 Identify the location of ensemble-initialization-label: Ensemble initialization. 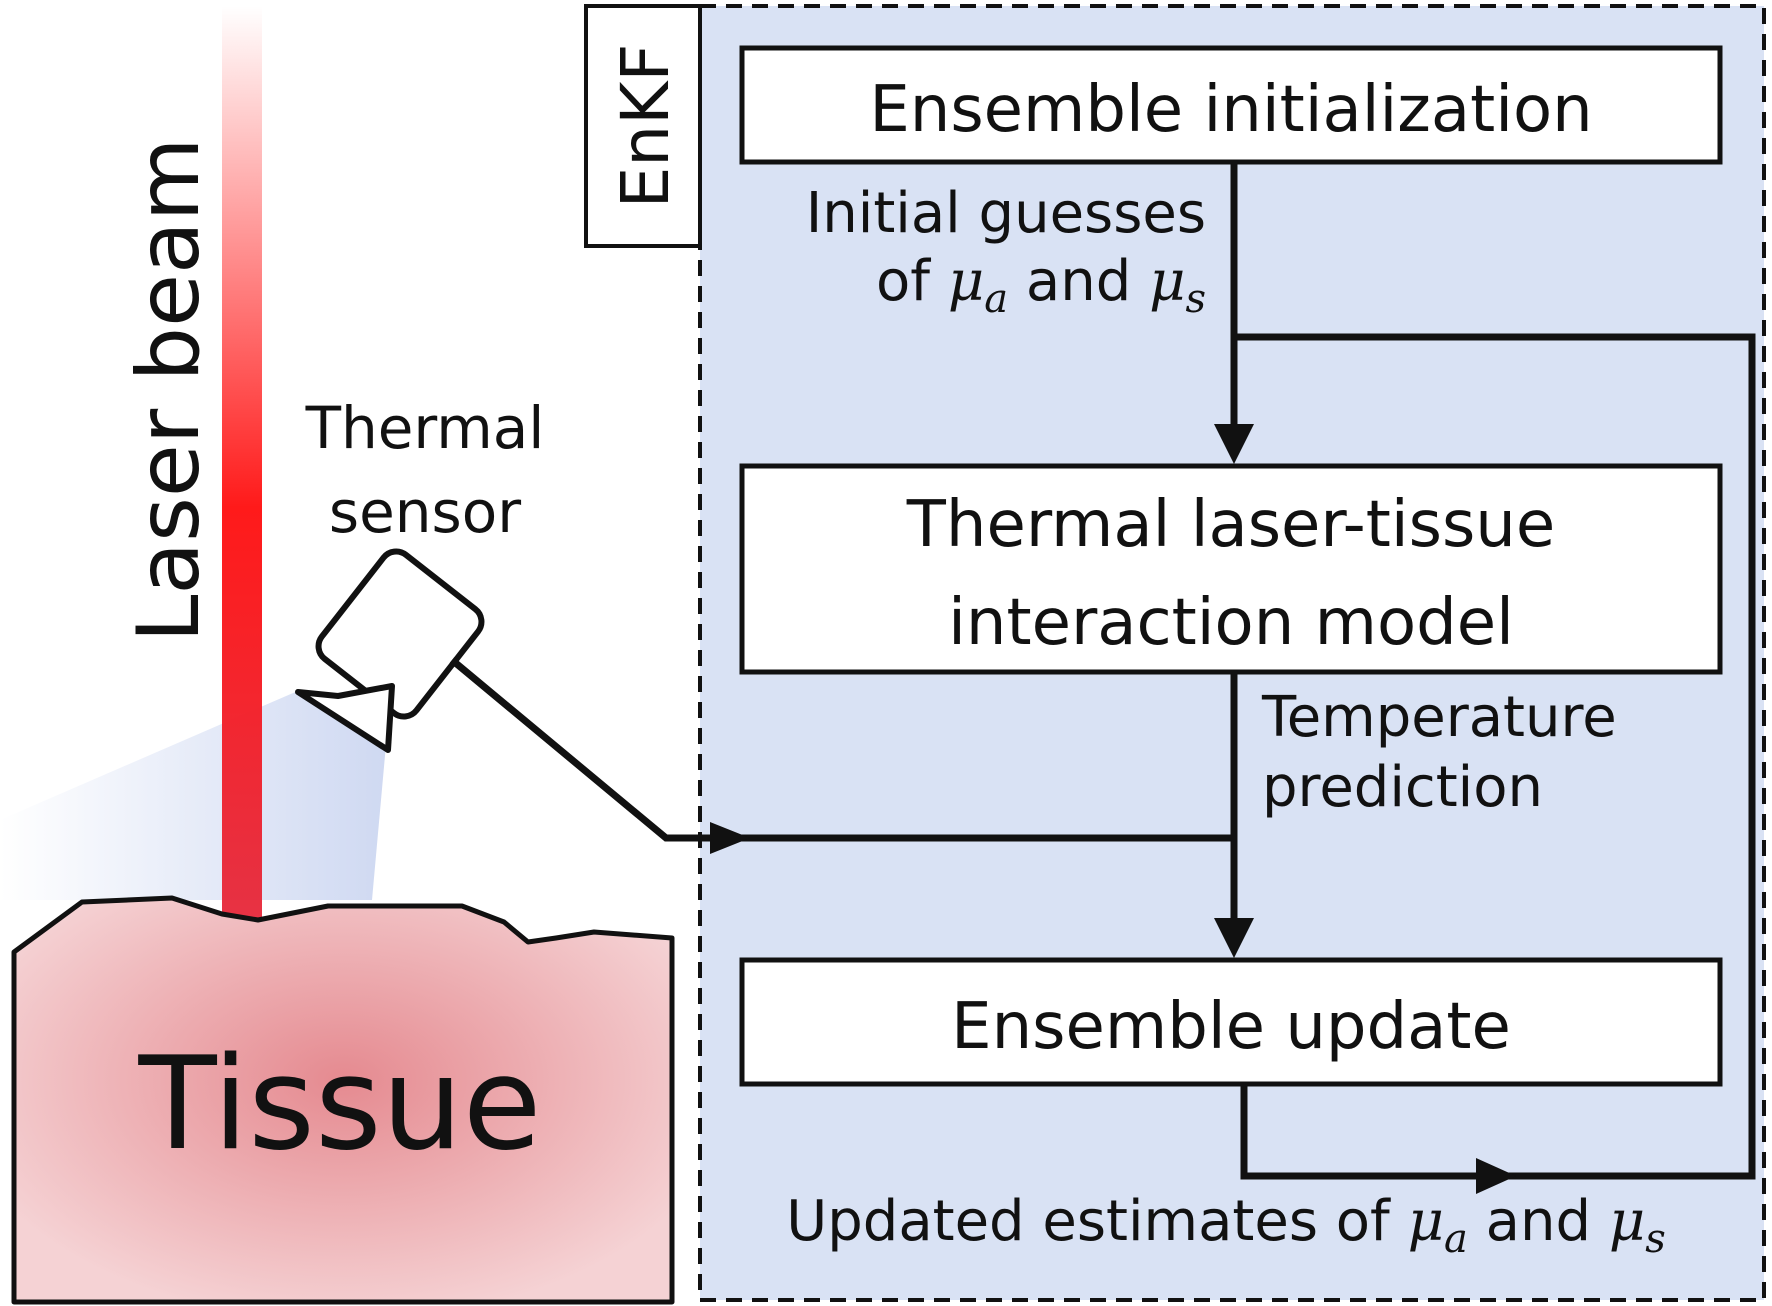
(1230, 110).